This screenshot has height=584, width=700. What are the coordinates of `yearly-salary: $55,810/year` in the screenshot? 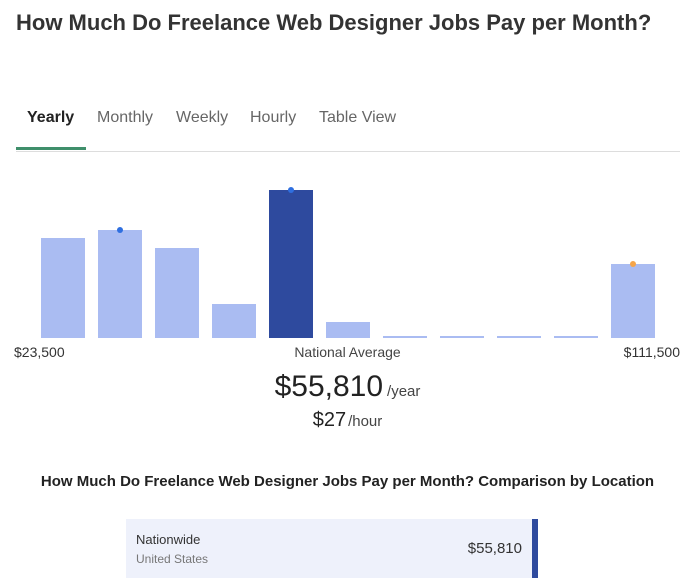 It's located at (347, 387).